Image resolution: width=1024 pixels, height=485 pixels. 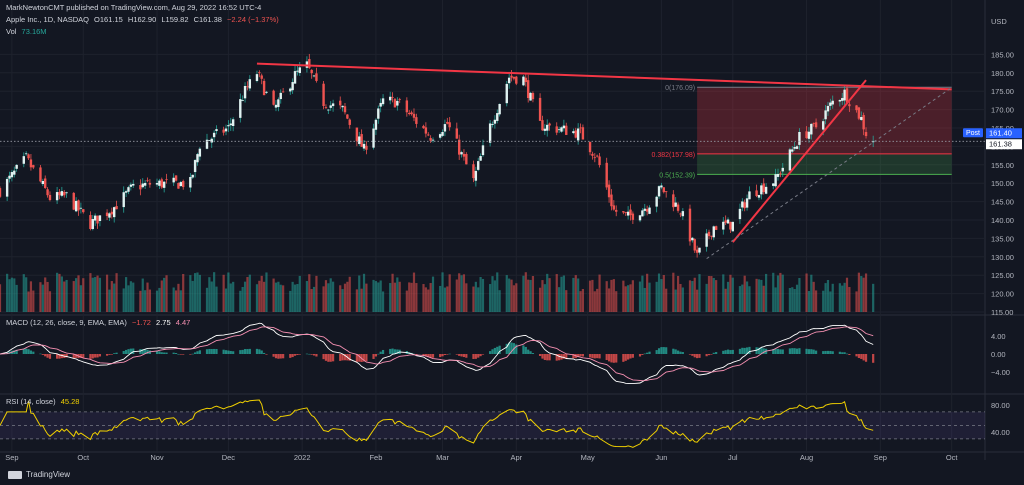 I want to click on rising-trendline, so click(x=799, y=161).